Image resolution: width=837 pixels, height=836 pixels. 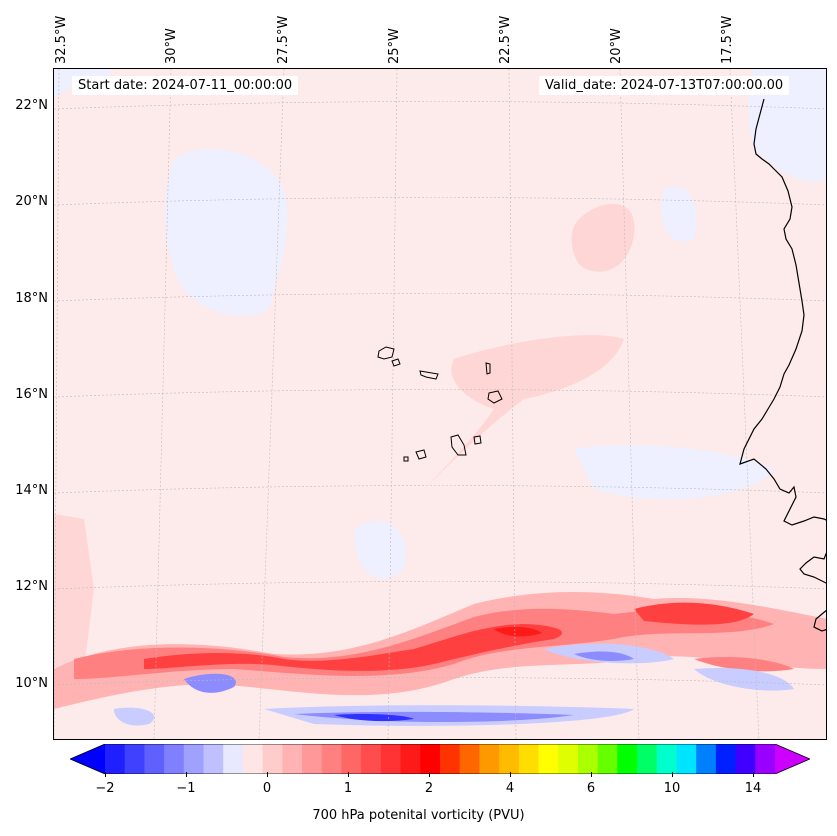 What do you see at coordinates (429, 788) in the screenshot?
I see `cbar-tick-2: 2` at bounding box center [429, 788].